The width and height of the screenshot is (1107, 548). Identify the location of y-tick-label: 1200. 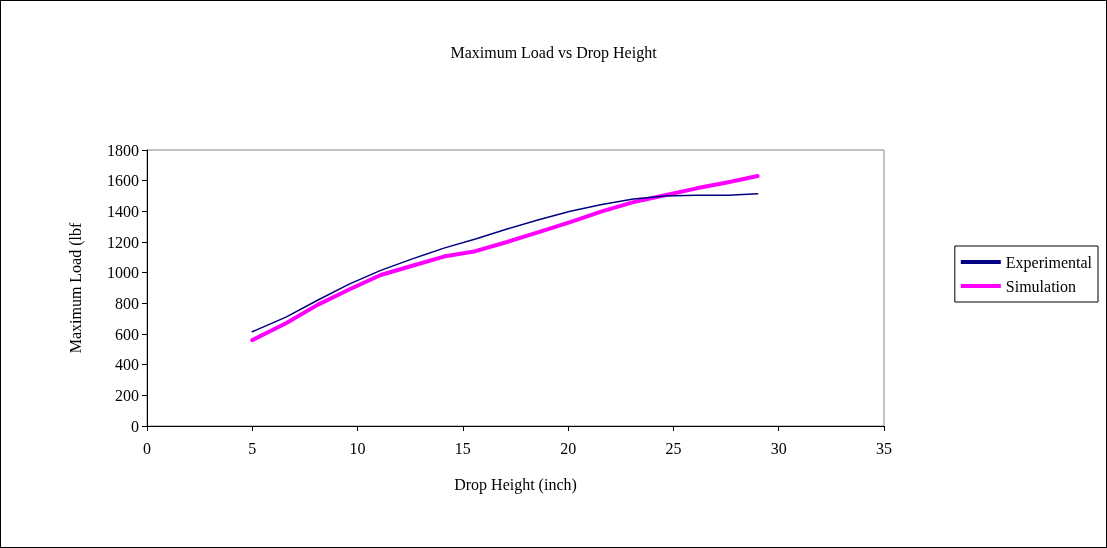
(123, 242).